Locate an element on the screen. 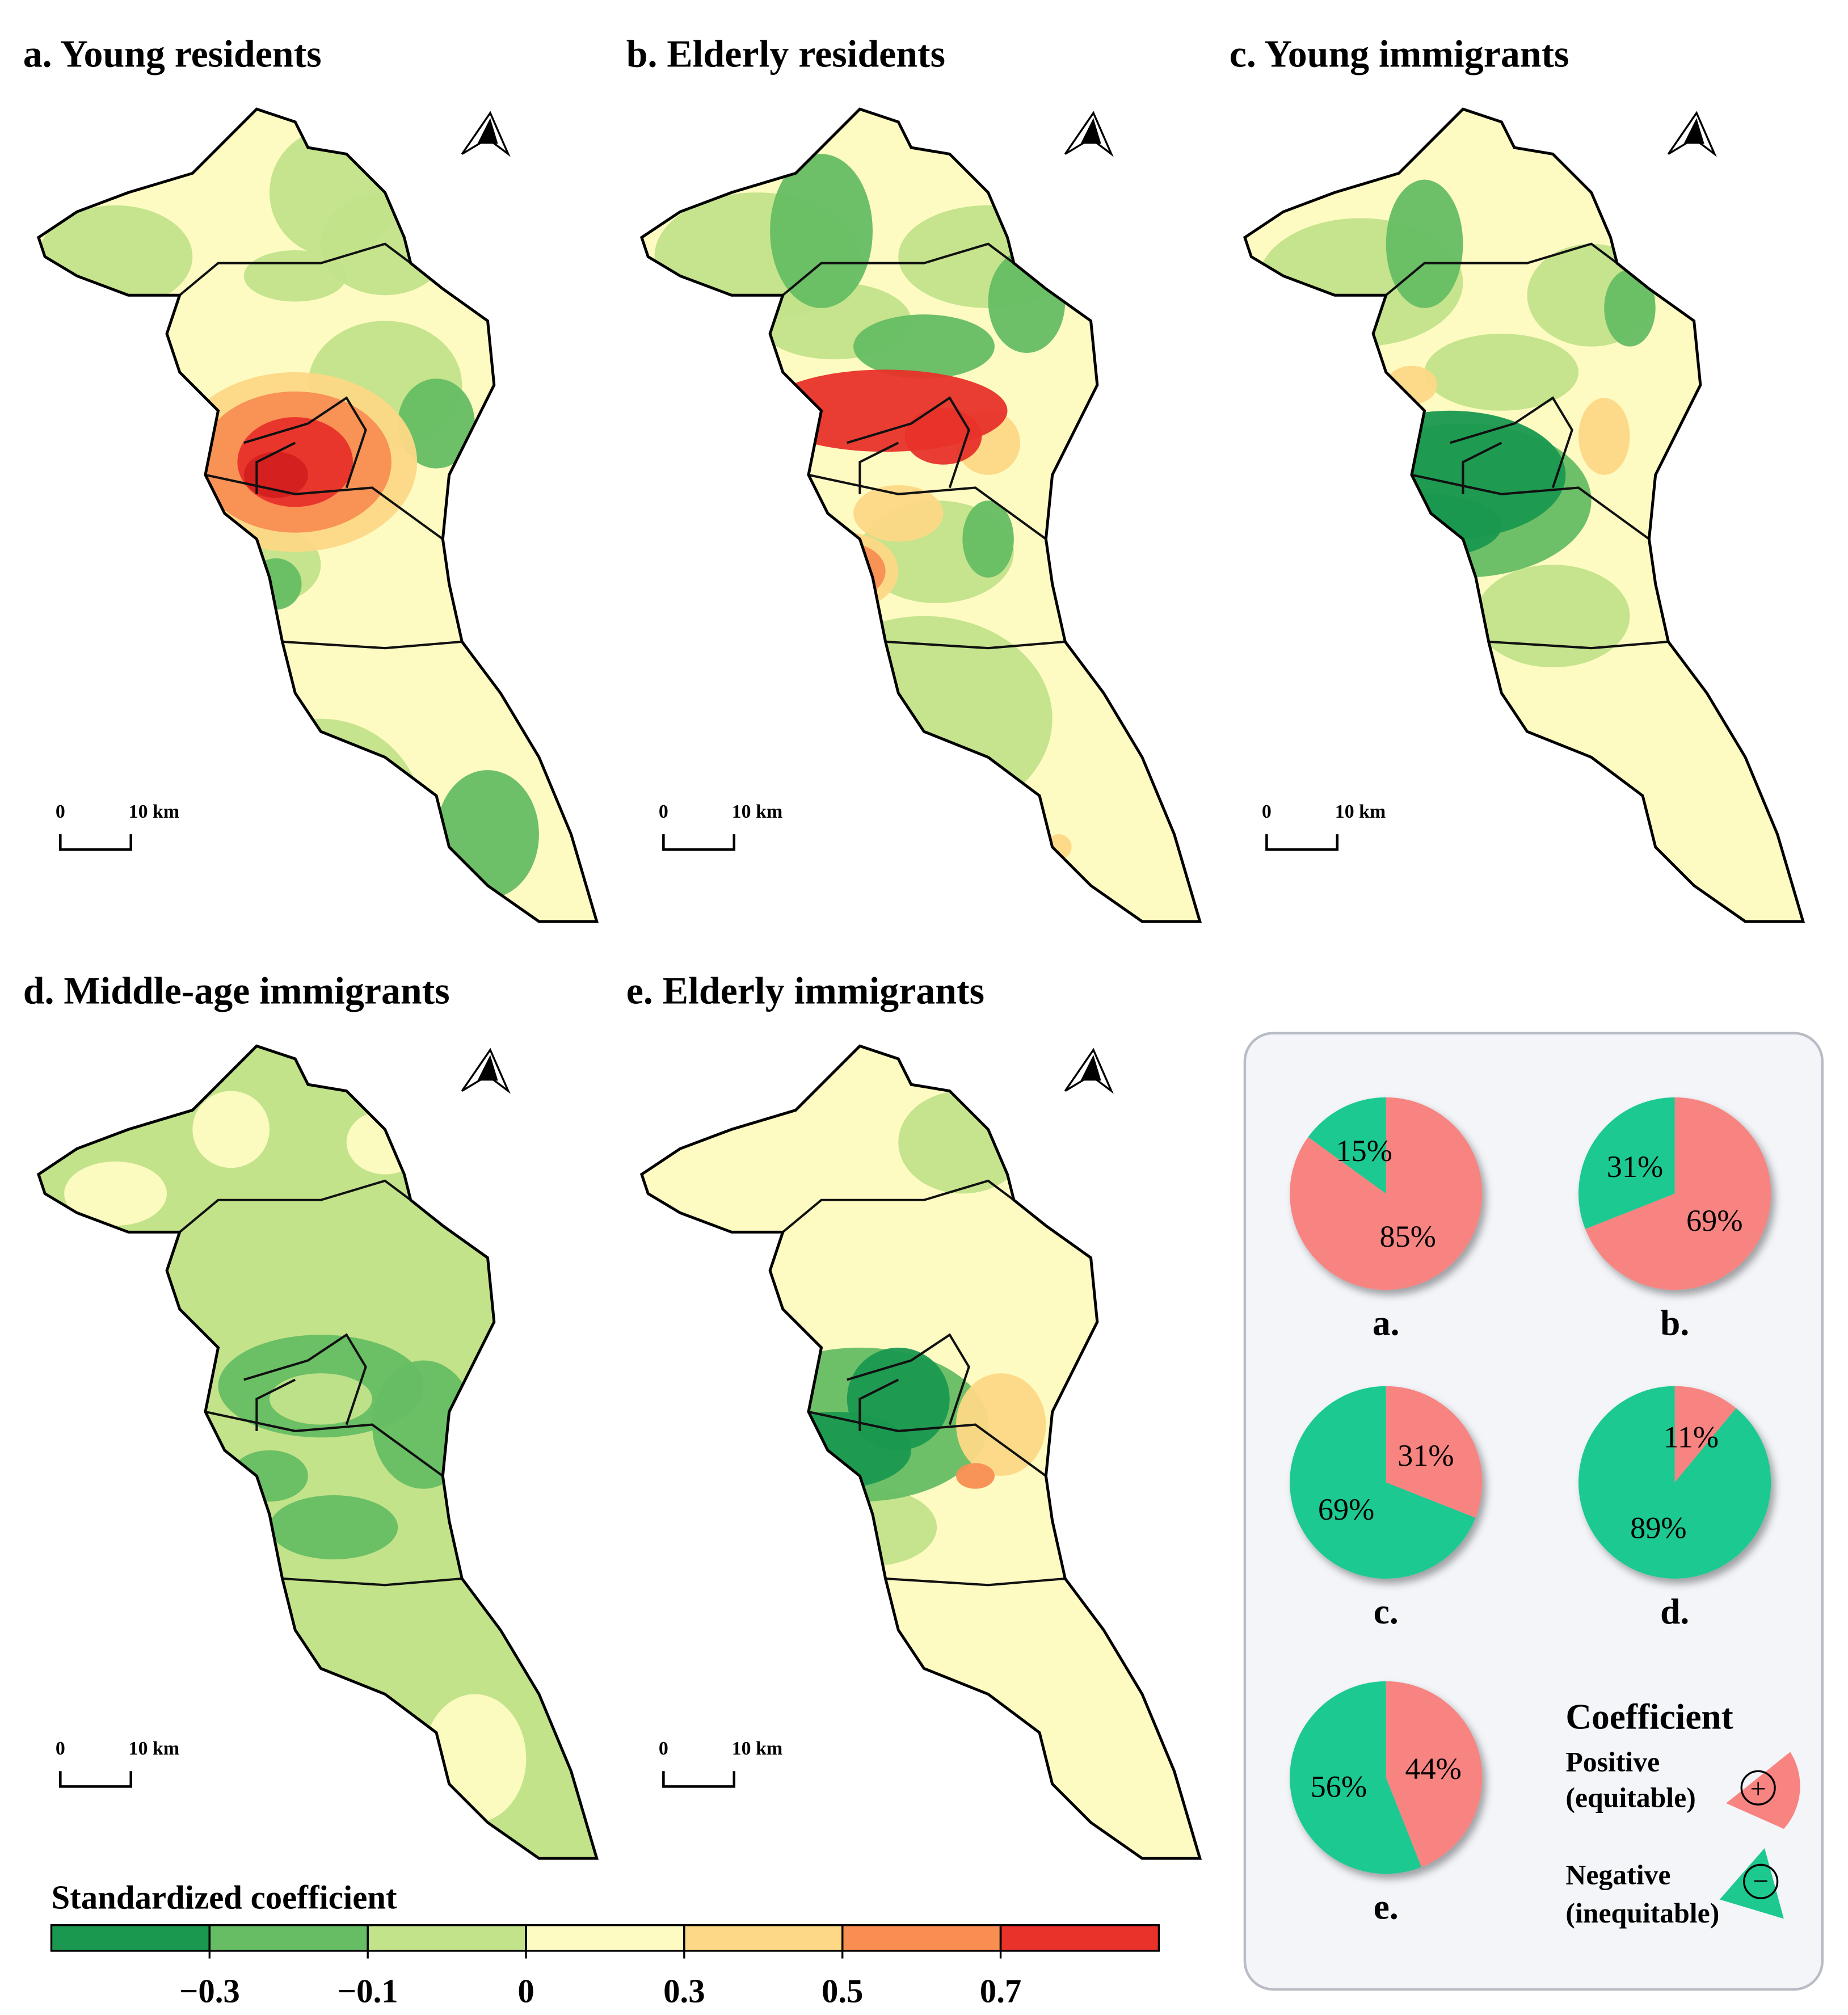 This screenshot has height=2015, width=1848. pie-caption: c. is located at coordinates (1386, 1611).